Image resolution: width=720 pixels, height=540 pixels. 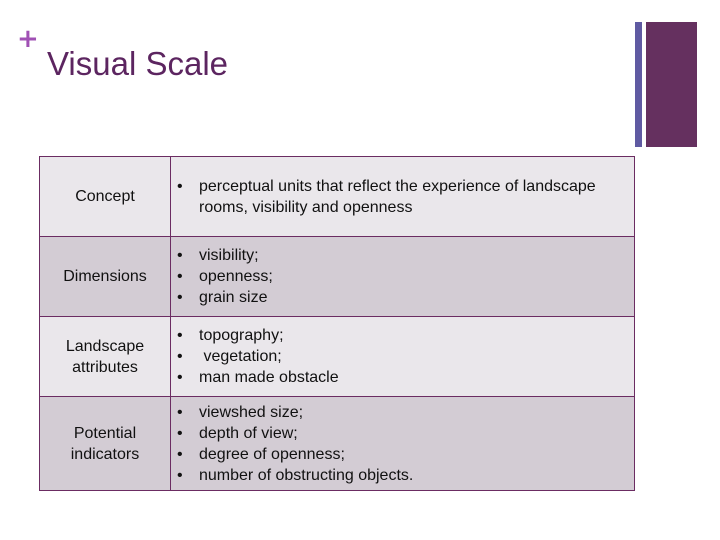 I want to click on bullet-item: depth of view;, so click(x=401, y=433).